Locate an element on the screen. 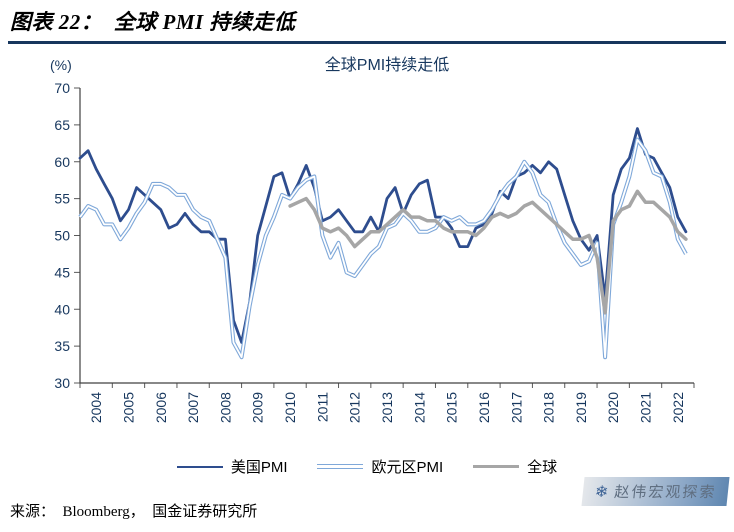  x-tick-label: 2014 is located at coordinates (419, 407).